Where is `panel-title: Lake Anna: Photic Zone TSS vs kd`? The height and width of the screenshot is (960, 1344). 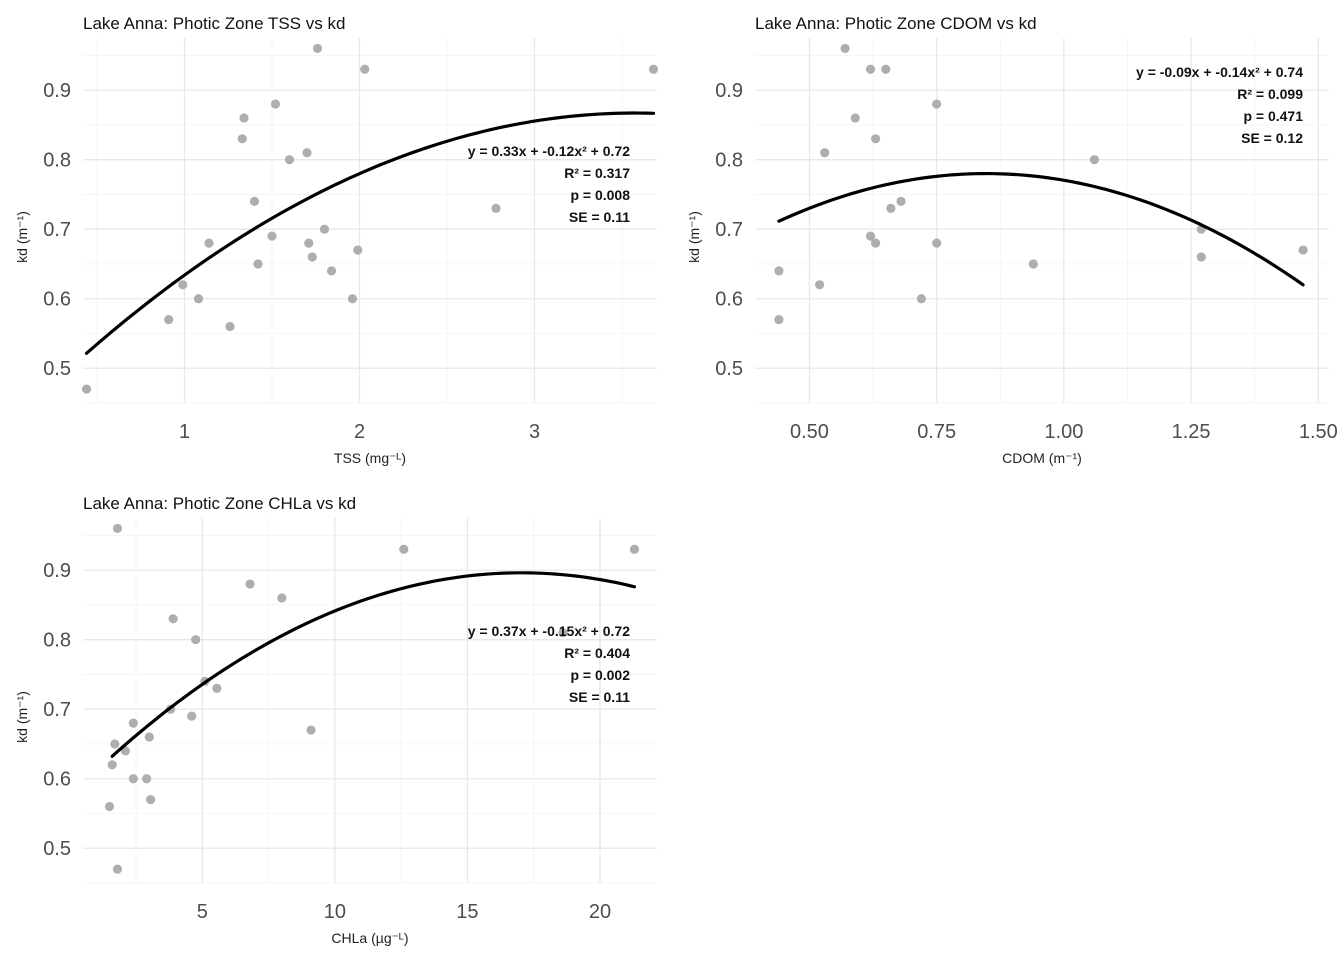 panel-title: Lake Anna: Photic Zone TSS vs kd is located at coordinates (214, 23).